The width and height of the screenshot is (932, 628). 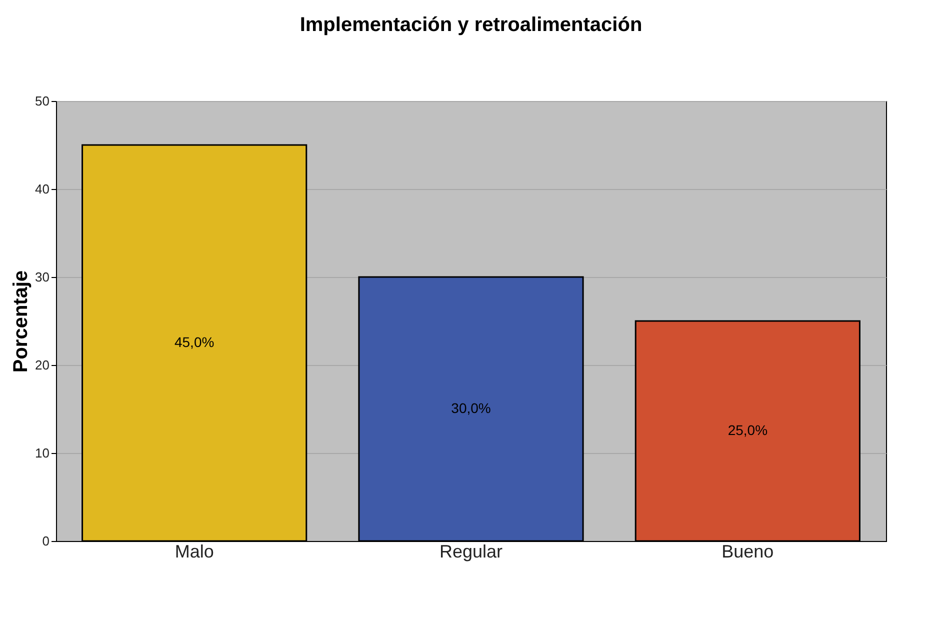 What do you see at coordinates (46, 541) in the screenshot?
I see `y-tick-label: 0` at bounding box center [46, 541].